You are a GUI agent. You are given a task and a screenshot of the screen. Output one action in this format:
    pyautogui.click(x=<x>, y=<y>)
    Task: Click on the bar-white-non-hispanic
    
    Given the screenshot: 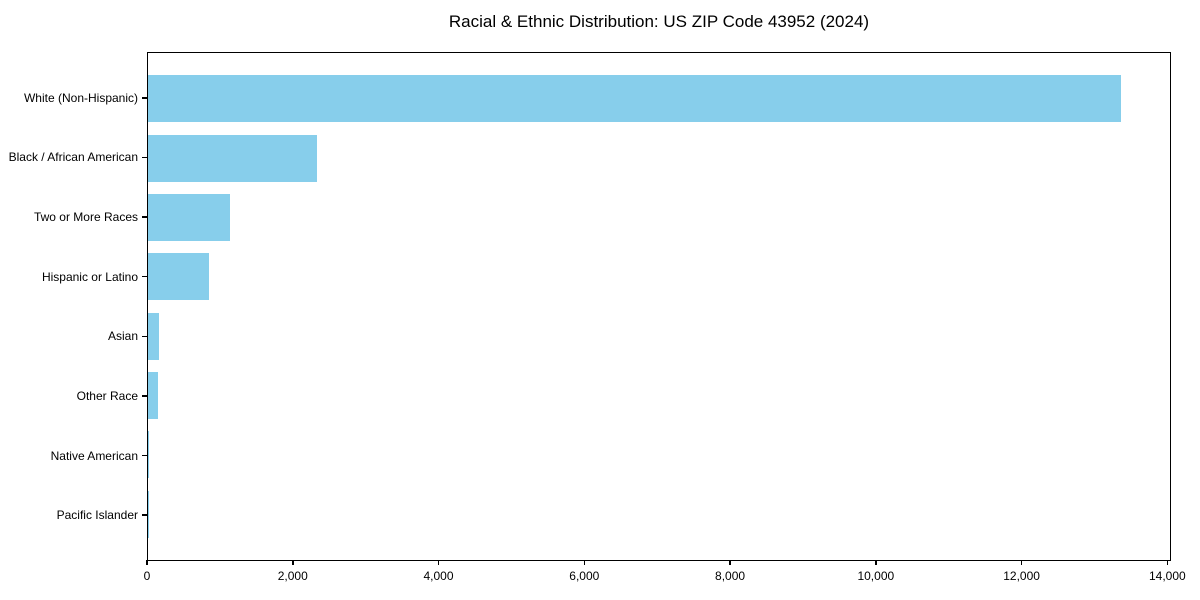 What is the action you would take?
    pyautogui.click(x=635, y=99)
    